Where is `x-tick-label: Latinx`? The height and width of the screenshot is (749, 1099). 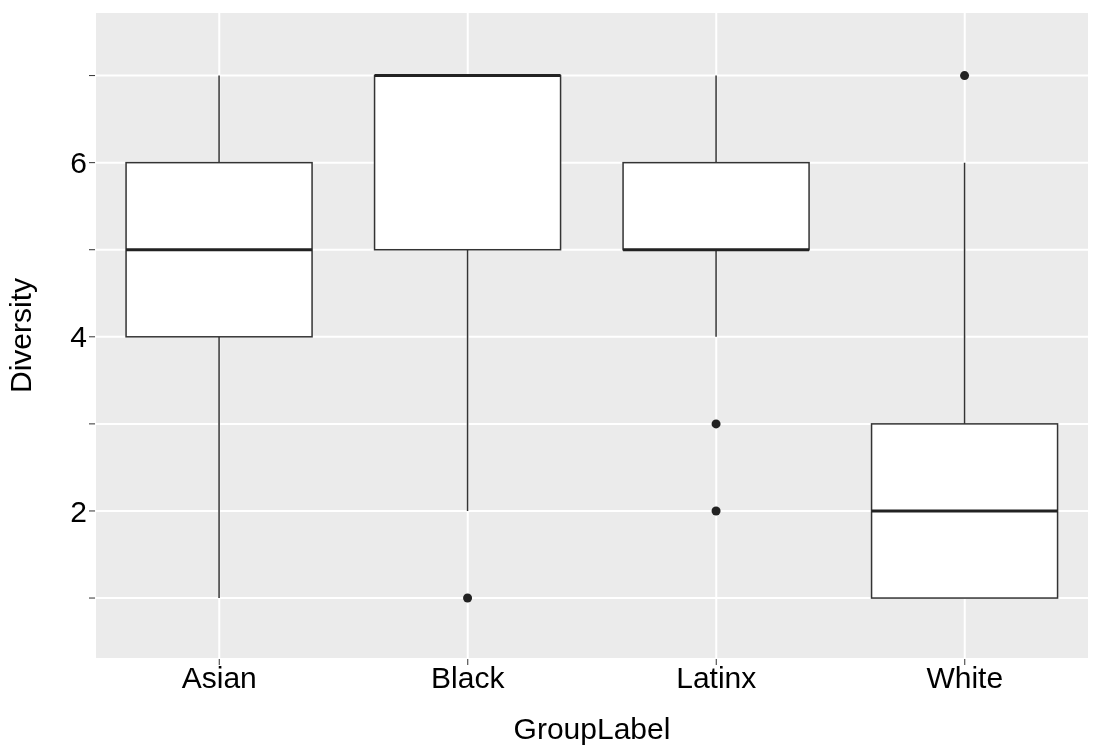
x-tick-label: Latinx is located at coordinates (716, 678).